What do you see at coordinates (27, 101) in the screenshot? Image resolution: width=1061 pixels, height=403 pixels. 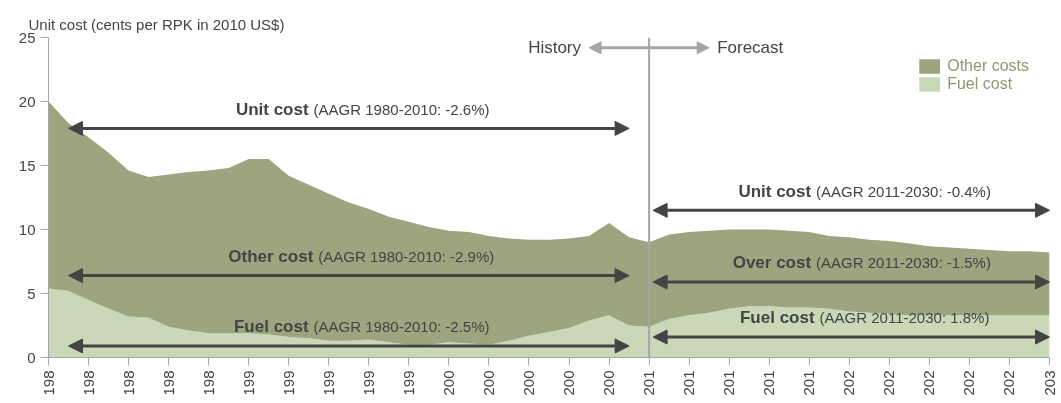 I see `y-tick-label: 20` at bounding box center [27, 101].